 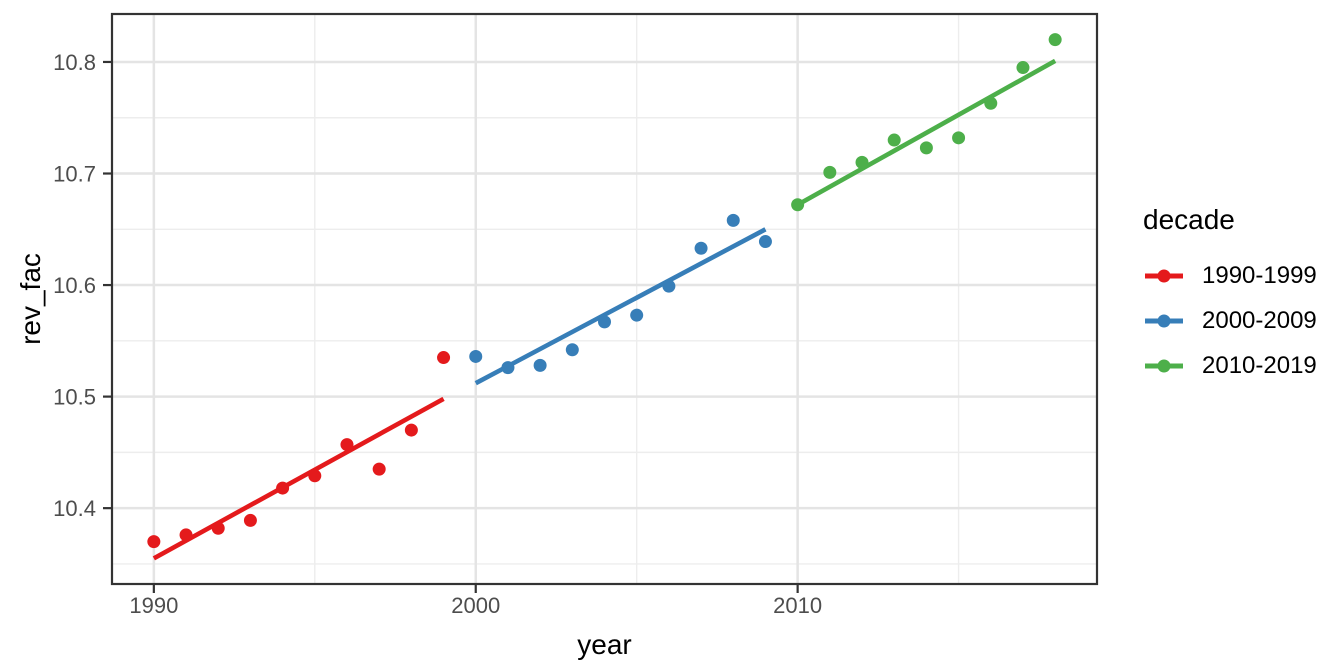 I want to click on x-axis-title: year, so click(x=604, y=644).